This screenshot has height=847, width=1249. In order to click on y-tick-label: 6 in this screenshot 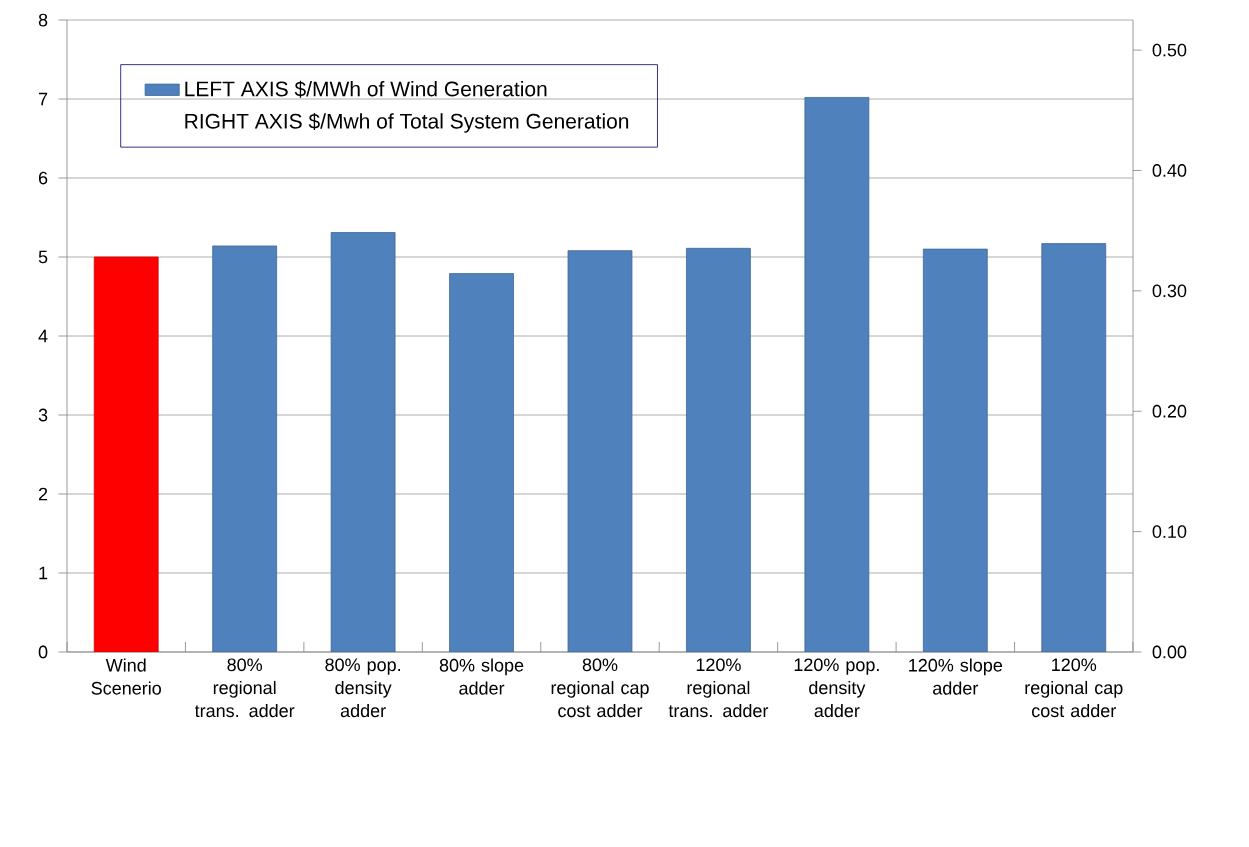, I will do `click(43, 178)`.